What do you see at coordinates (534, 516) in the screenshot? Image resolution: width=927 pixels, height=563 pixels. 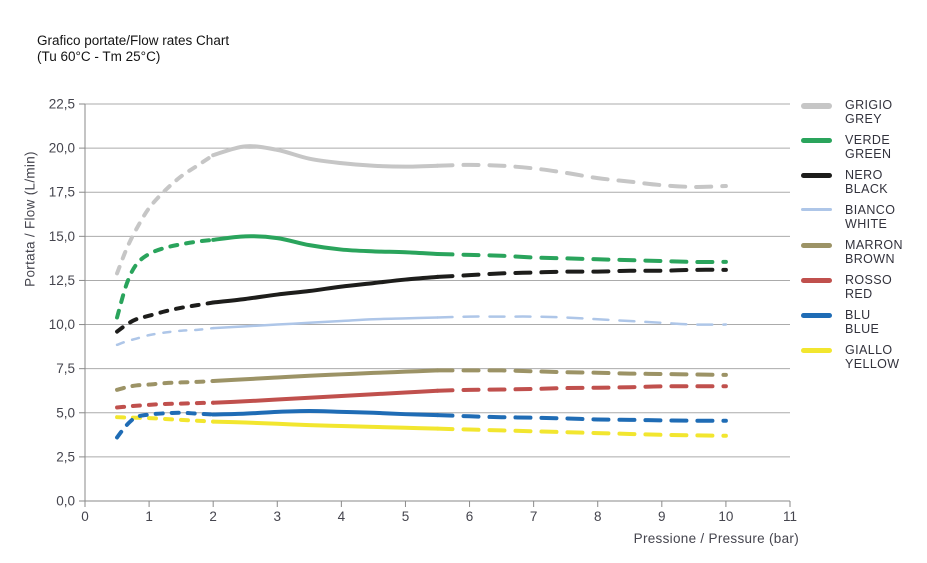 I see `x-tick-label: 7` at bounding box center [534, 516].